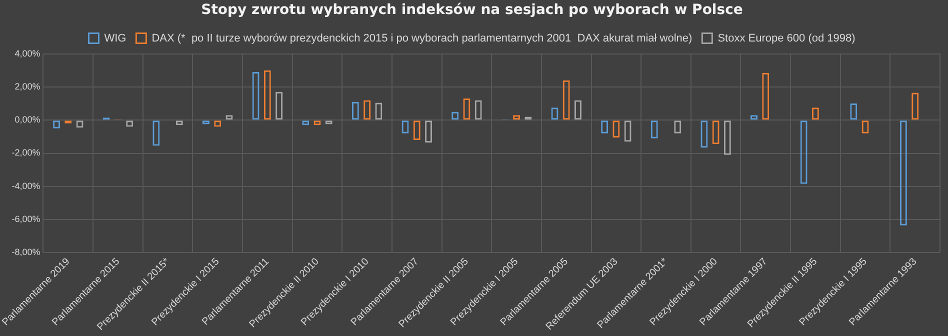  Describe the element at coordinates (26, 252) in the screenshot. I see `y-tick-label: -8,00%` at that location.